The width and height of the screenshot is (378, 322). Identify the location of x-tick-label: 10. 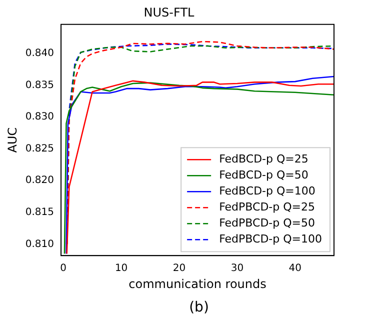
(121, 268).